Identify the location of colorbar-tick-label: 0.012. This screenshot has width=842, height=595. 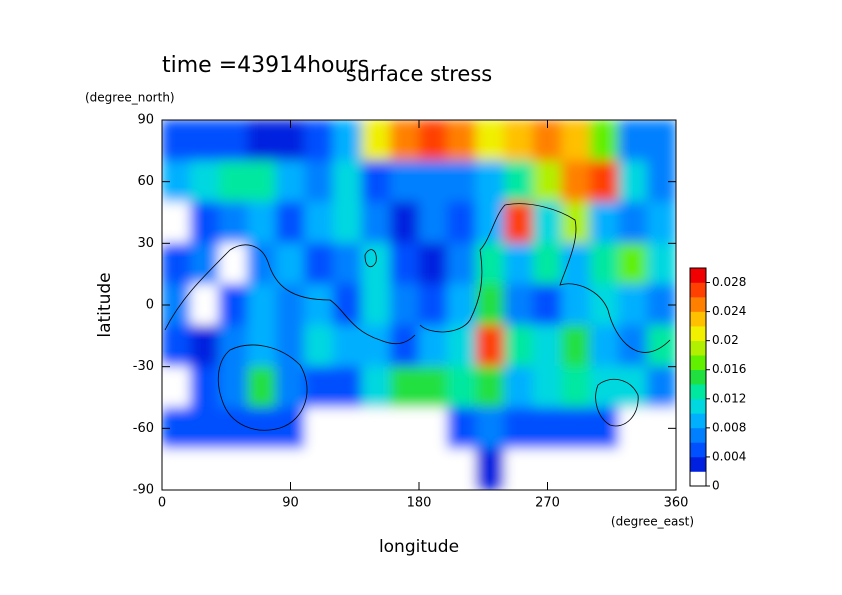
(729, 398).